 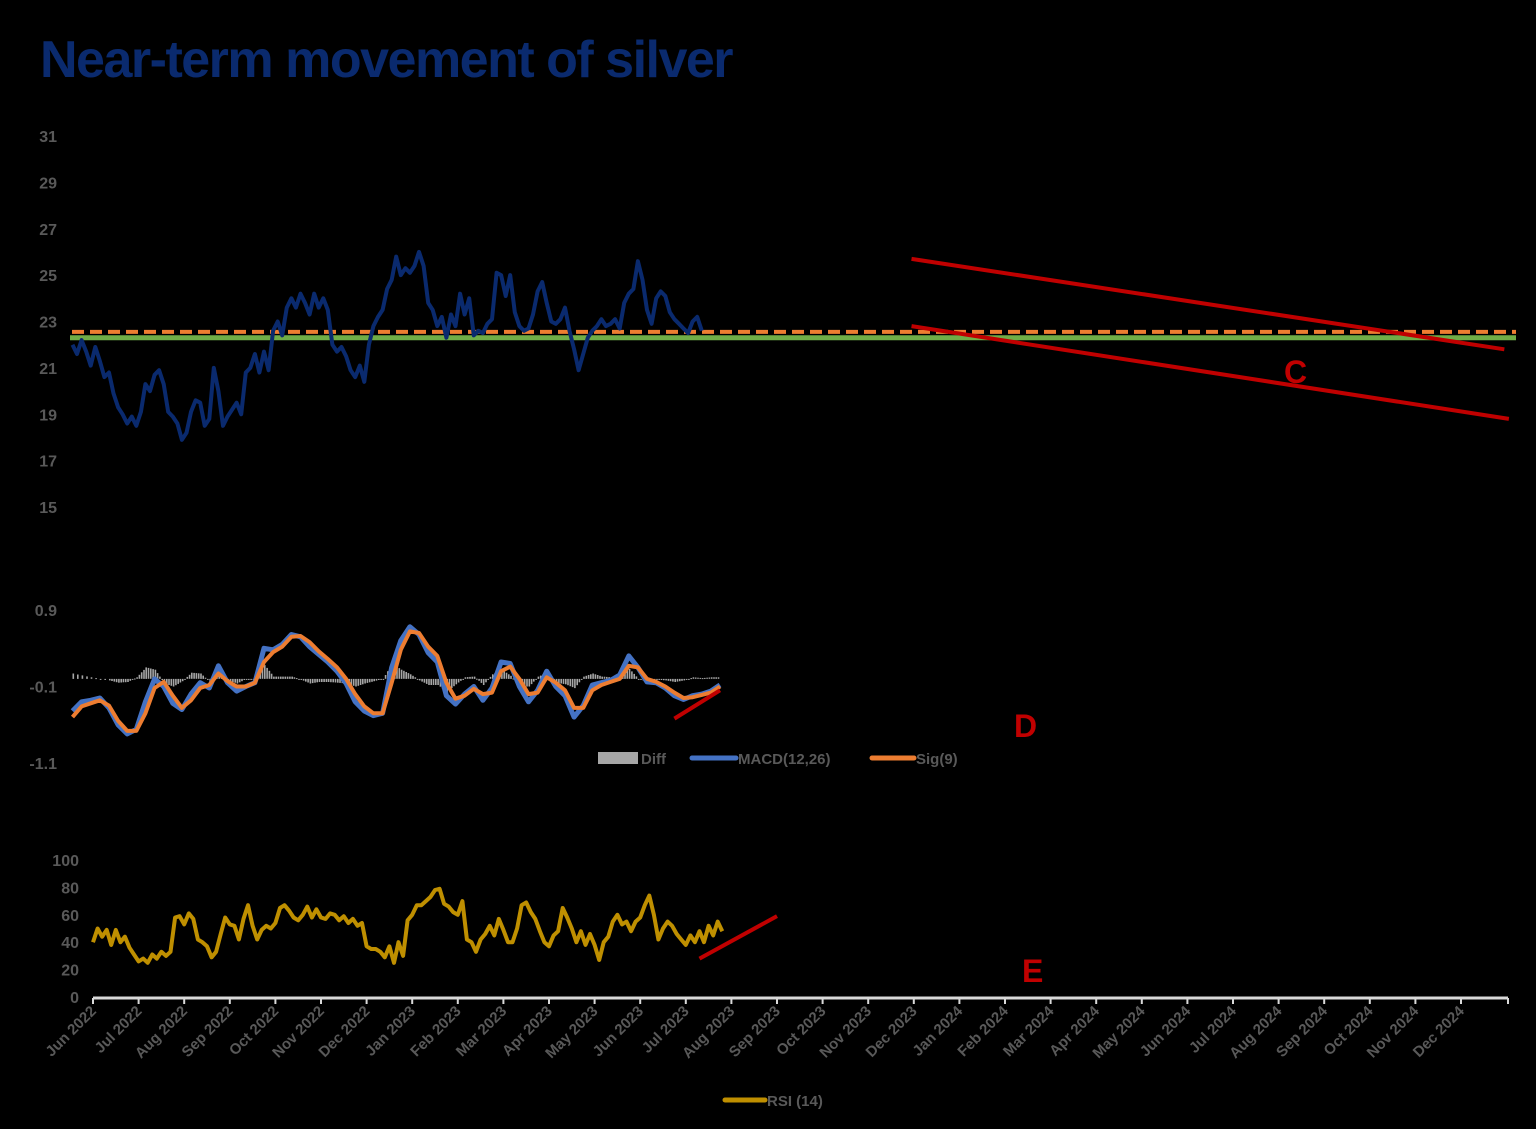 What do you see at coordinates (618, 758) in the screenshot?
I see `legend-diff-swatch` at bounding box center [618, 758].